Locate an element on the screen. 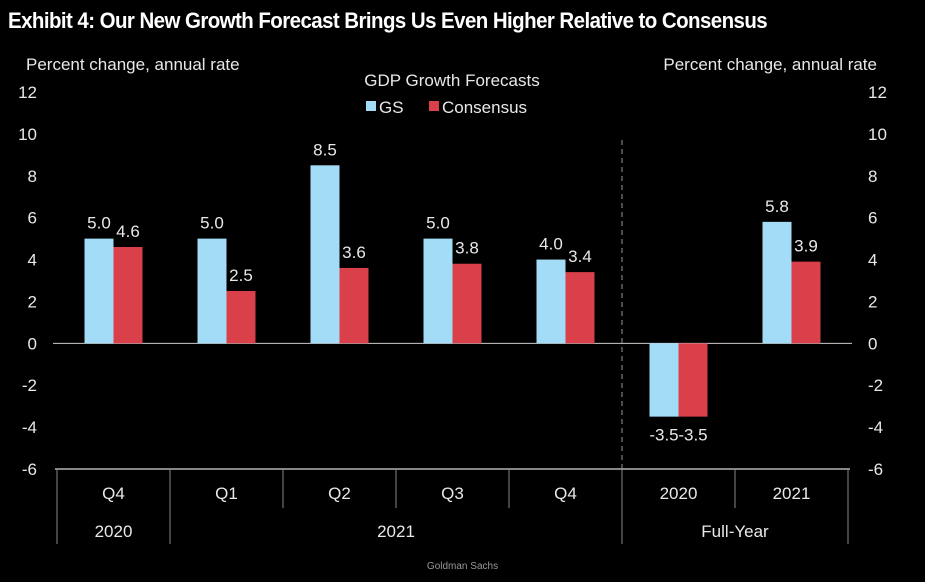 This screenshot has width=925, height=582. y-tick-left: 6 is located at coordinates (32, 218).